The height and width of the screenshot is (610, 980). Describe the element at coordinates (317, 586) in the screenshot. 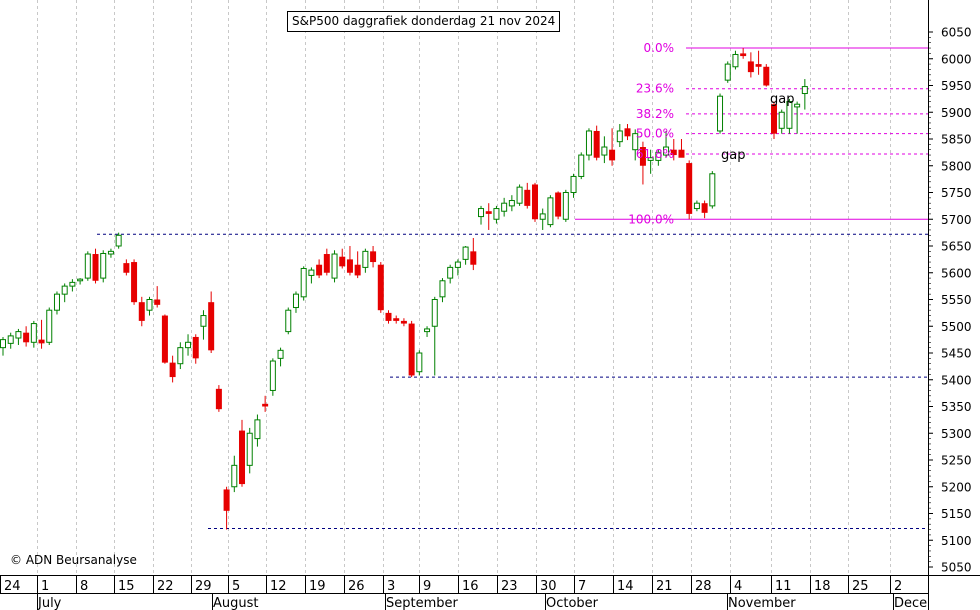

I see `day-tick-label: 19` at that location.